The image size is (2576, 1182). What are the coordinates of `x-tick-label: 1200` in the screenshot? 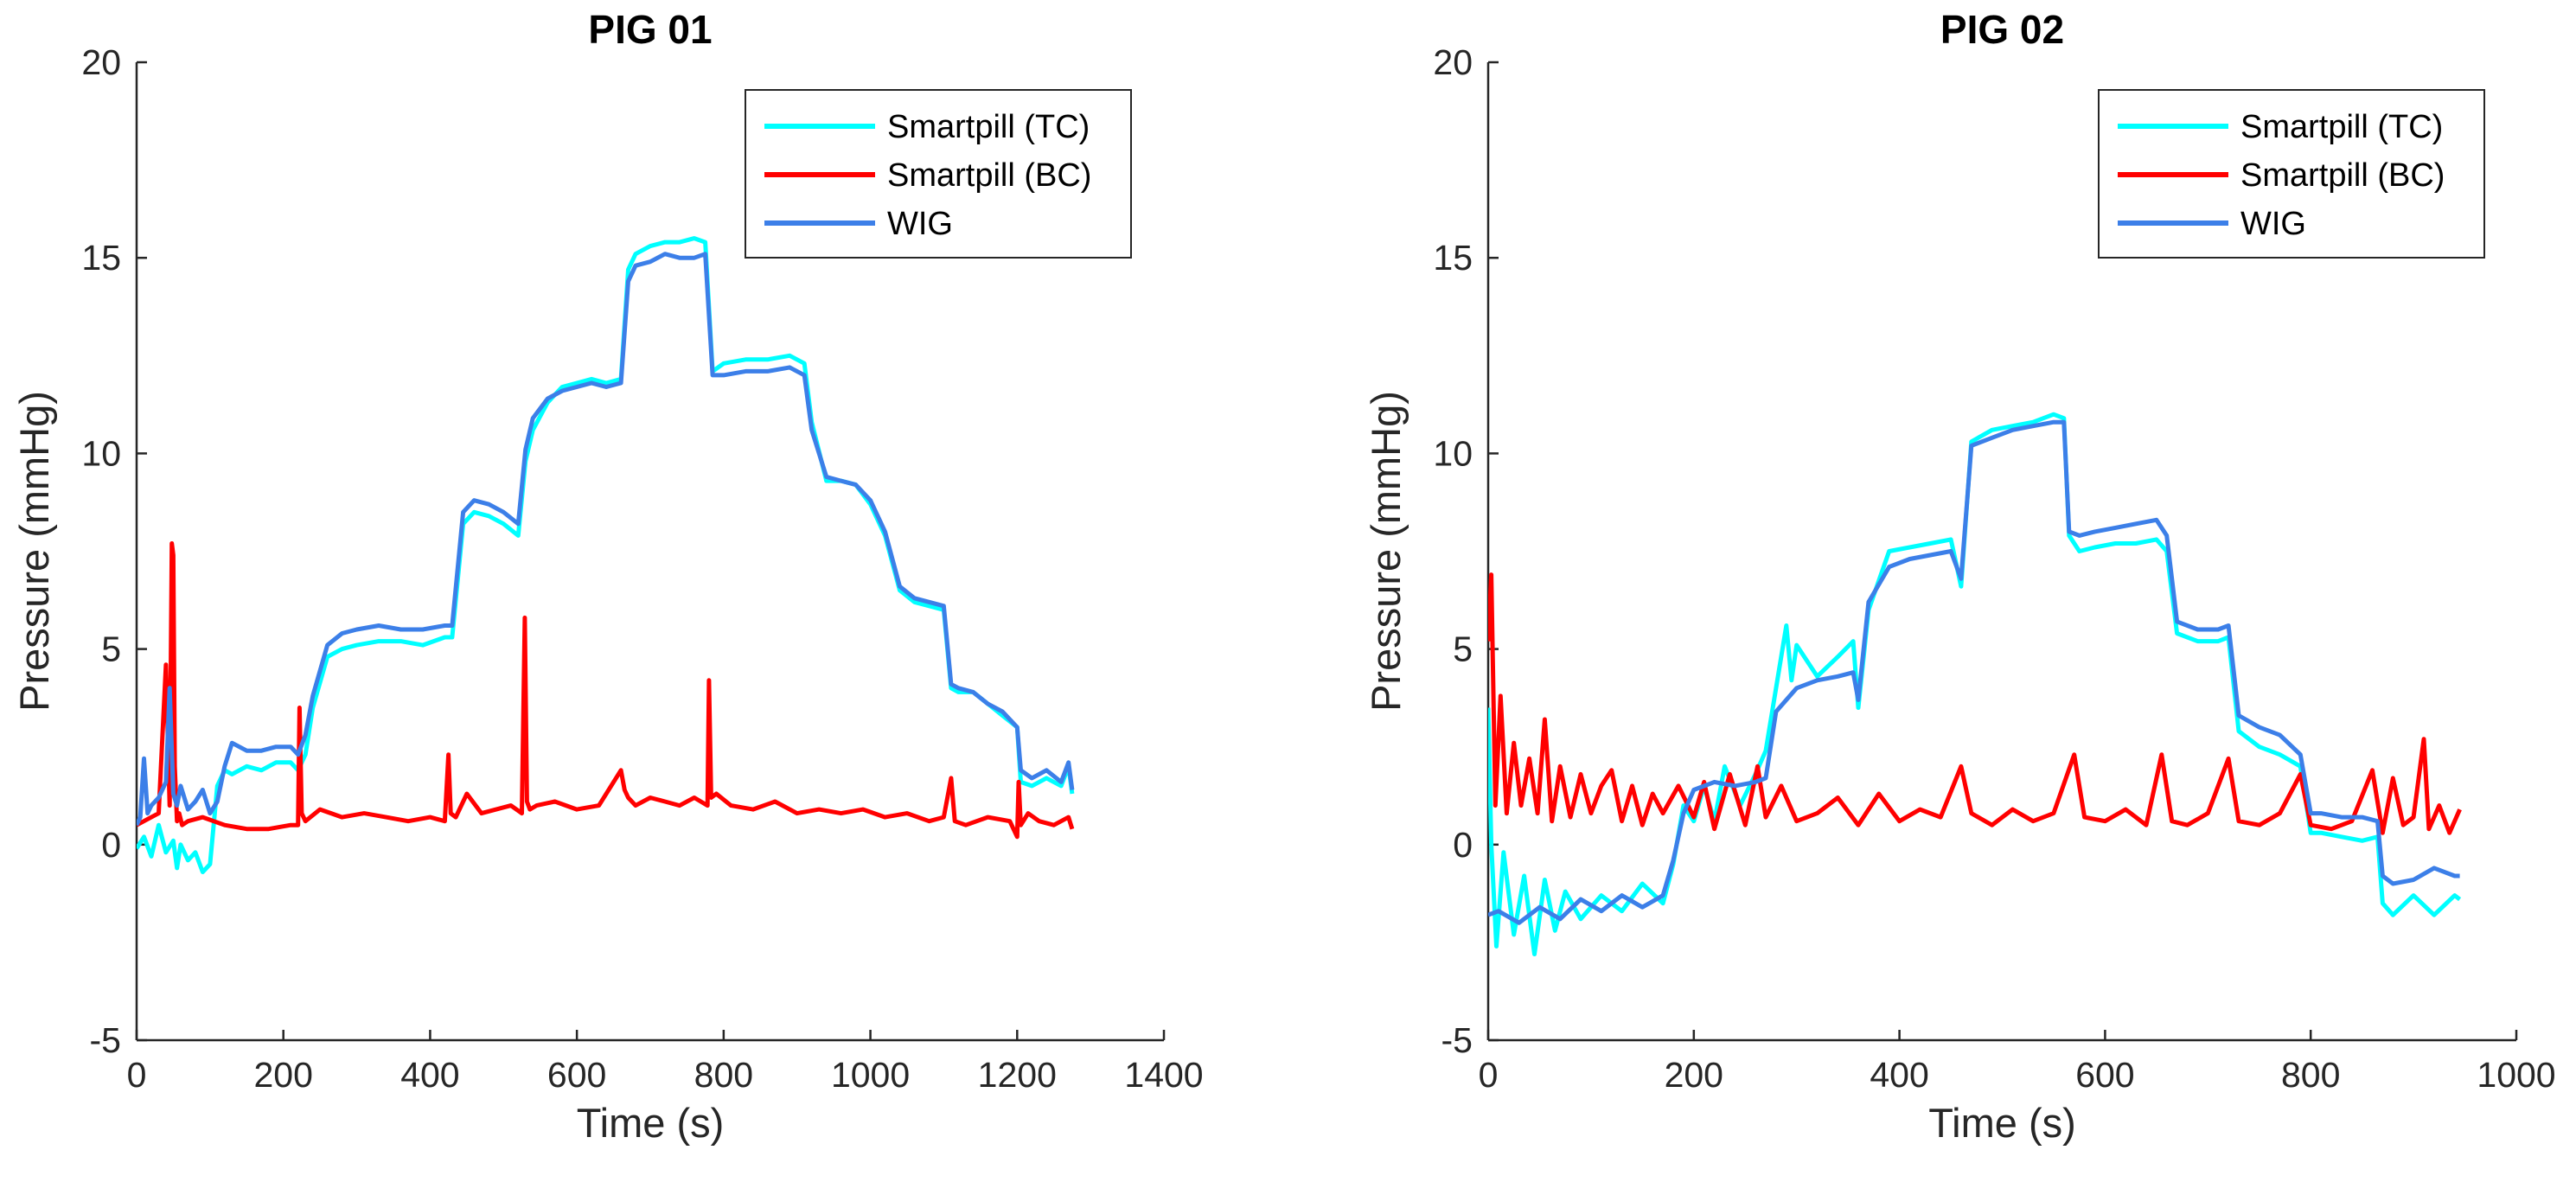 It's located at (1017, 1075).